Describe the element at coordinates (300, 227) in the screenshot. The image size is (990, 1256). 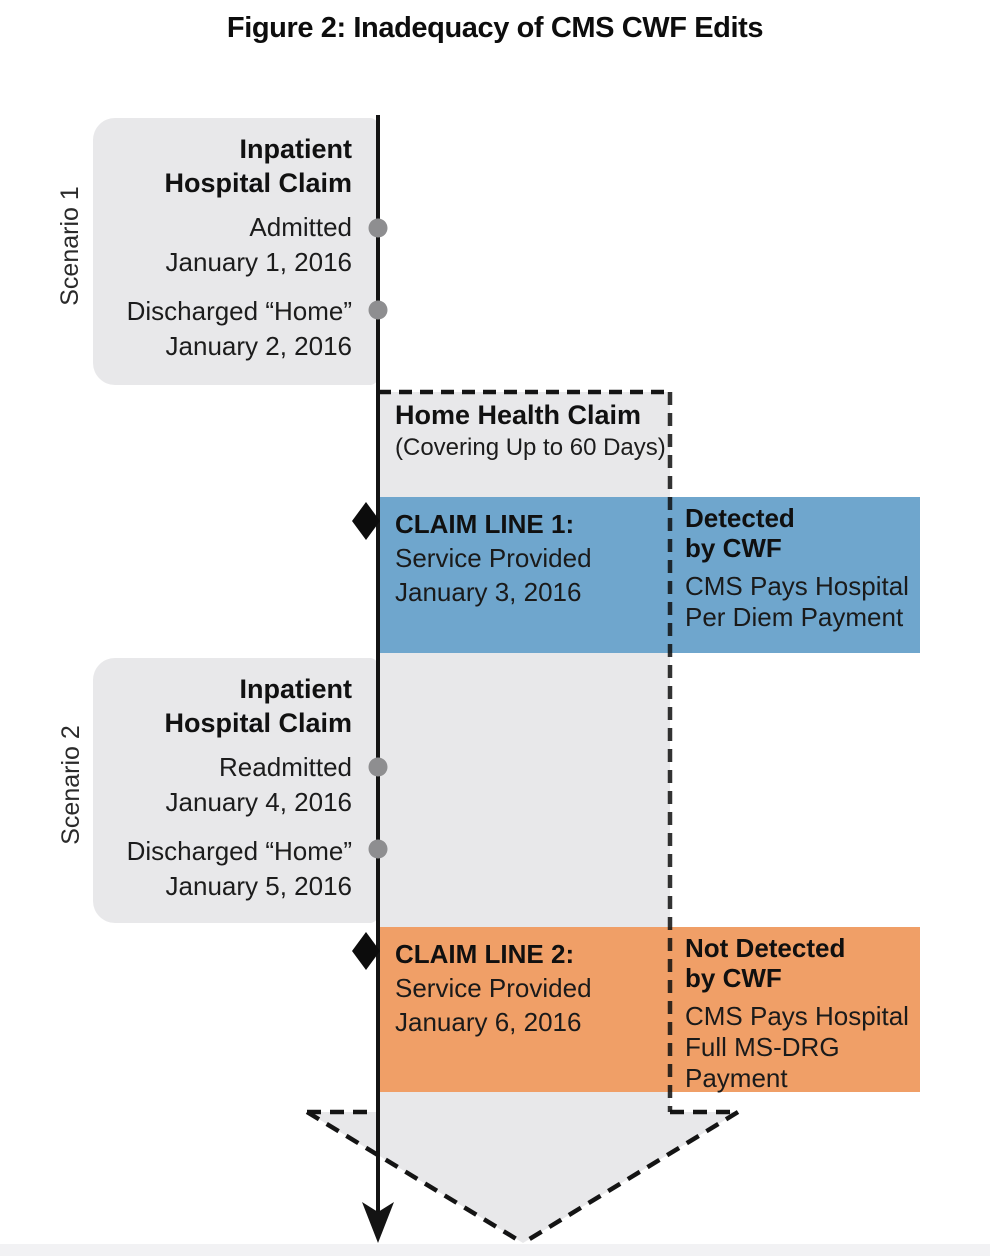
I see `admitted-event-title: Admitted` at that location.